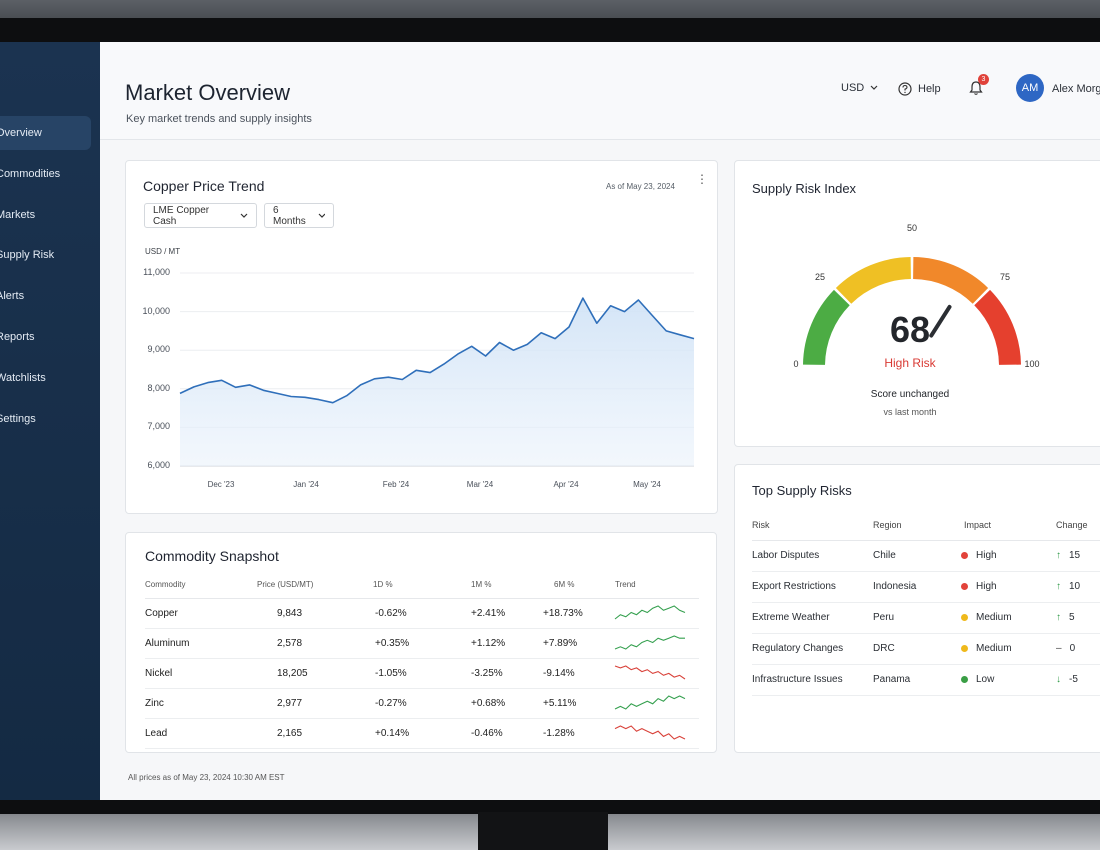 The height and width of the screenshot is (850, 1100). I want to click on help-button: Help, so click(919, 89).